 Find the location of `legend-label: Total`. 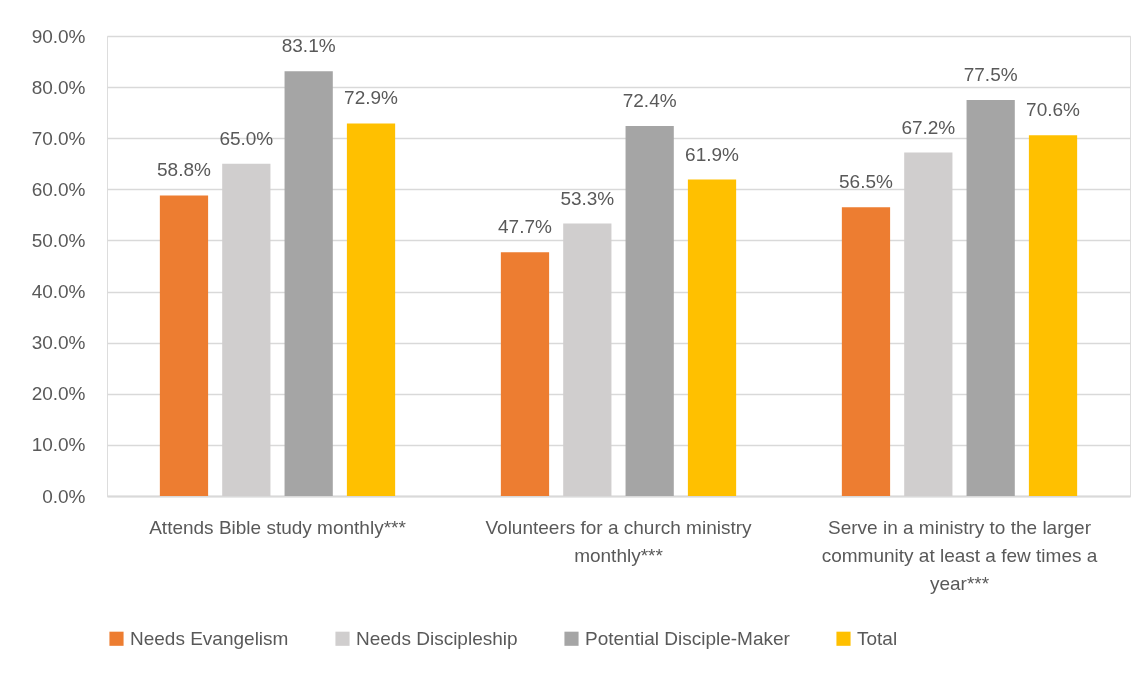

legend-label: Total is located at coordinates (877, 638).